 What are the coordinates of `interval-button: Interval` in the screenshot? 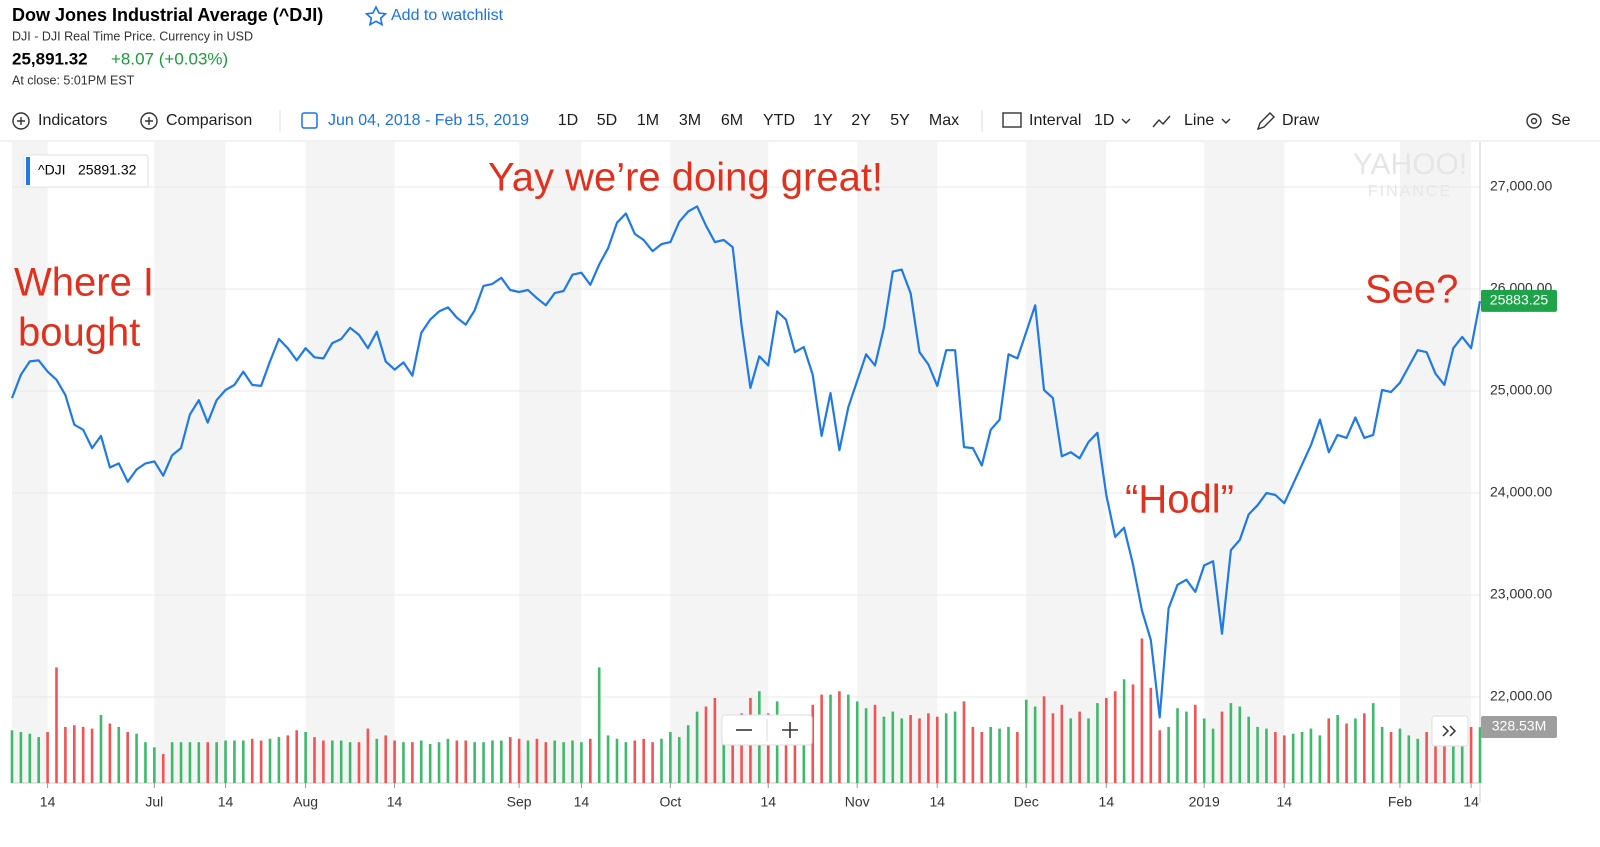 It's located at (1055, 120).